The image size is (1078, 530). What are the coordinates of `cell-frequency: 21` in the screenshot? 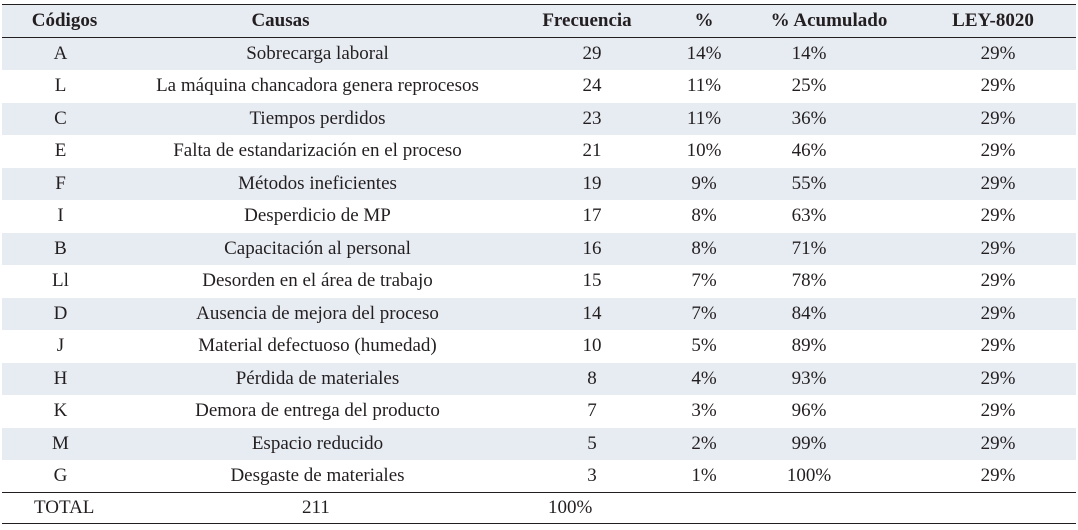 It's located at (587, 151).